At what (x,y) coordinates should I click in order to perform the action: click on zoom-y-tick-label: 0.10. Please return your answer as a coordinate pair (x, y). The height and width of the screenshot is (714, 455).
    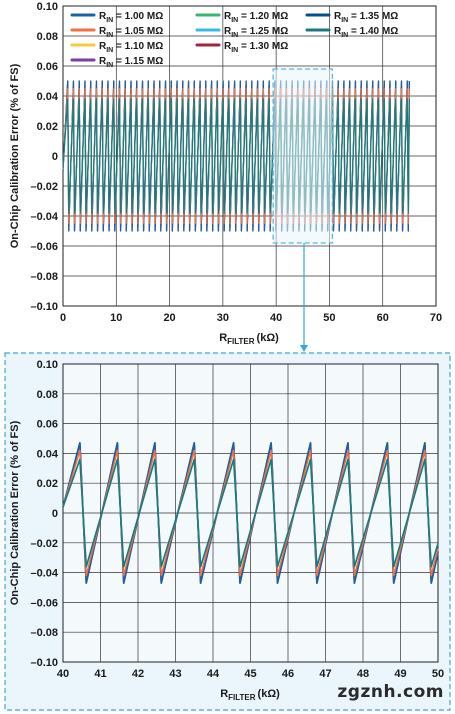
    Looking at the image, I should click on (47, 365).